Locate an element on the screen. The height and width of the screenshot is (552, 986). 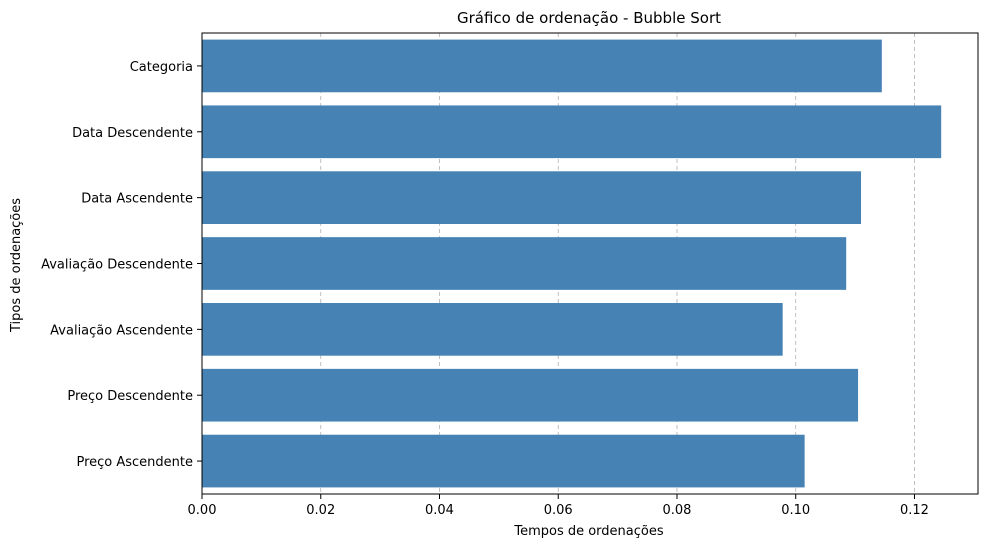
y-tick-label: Avaliação Ascendente is located at coordinates (121, 330).